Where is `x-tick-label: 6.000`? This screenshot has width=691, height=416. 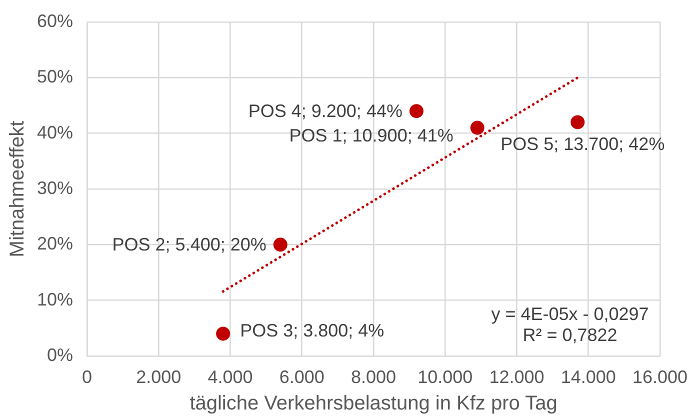 x-tick-label: 6.000 is located at coordinates (301, 376).